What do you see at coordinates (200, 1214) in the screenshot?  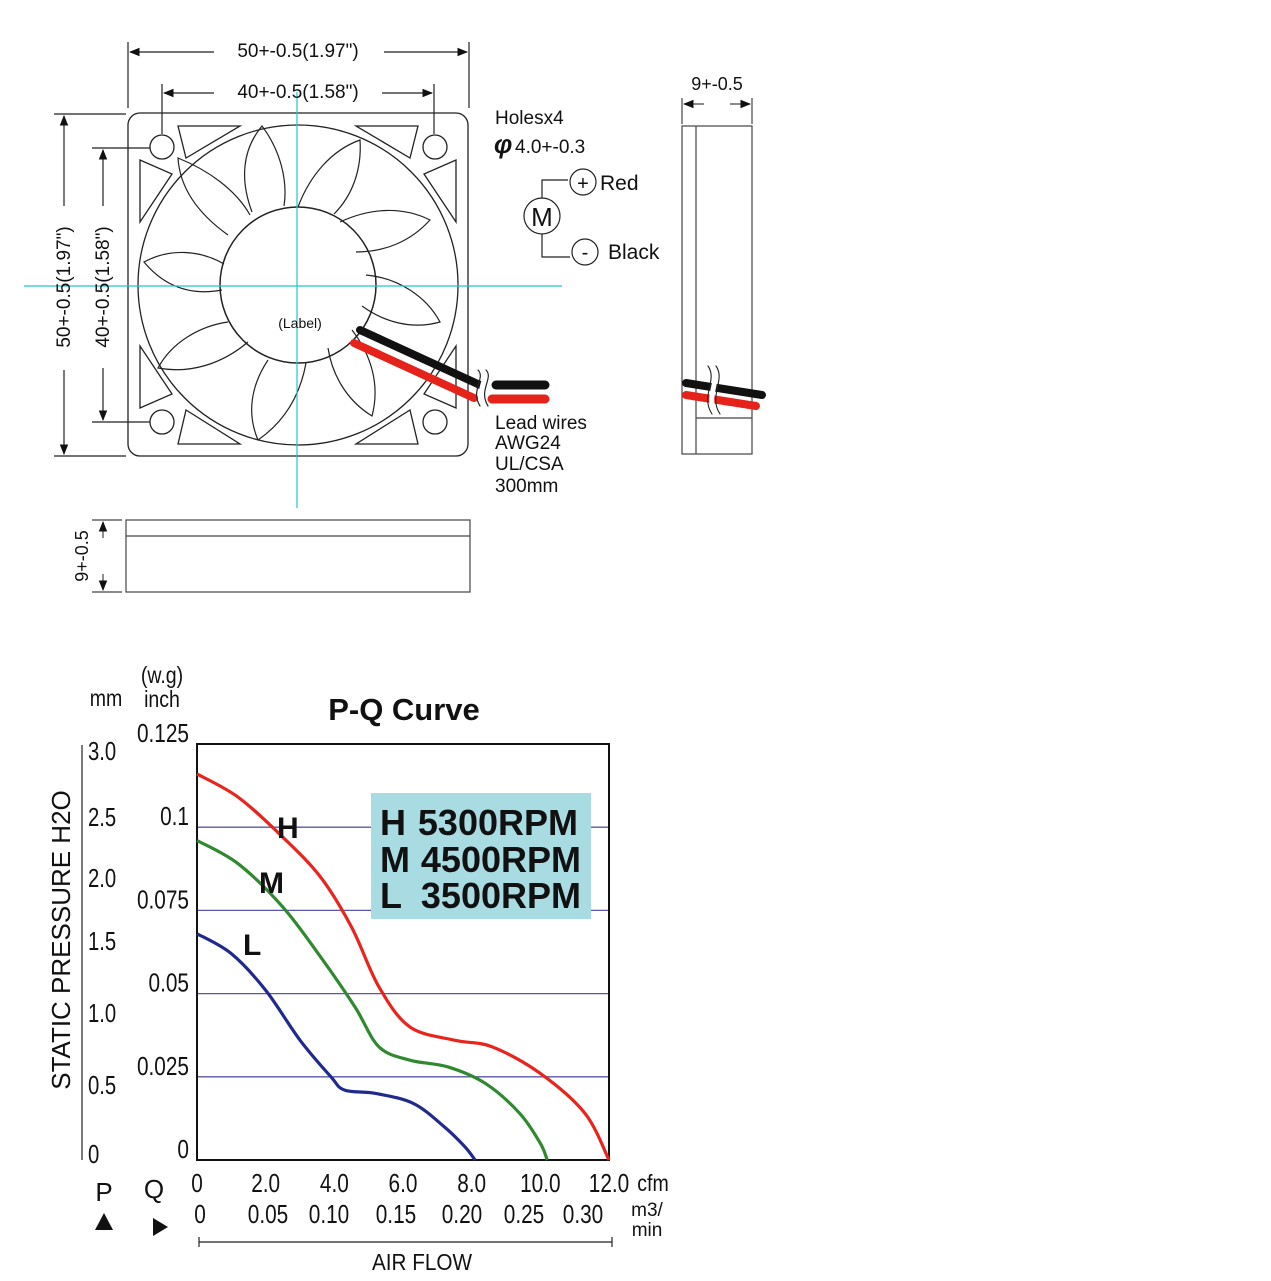 I see `x-tick-m3-0: 0` at bounding box center [200, 1214].